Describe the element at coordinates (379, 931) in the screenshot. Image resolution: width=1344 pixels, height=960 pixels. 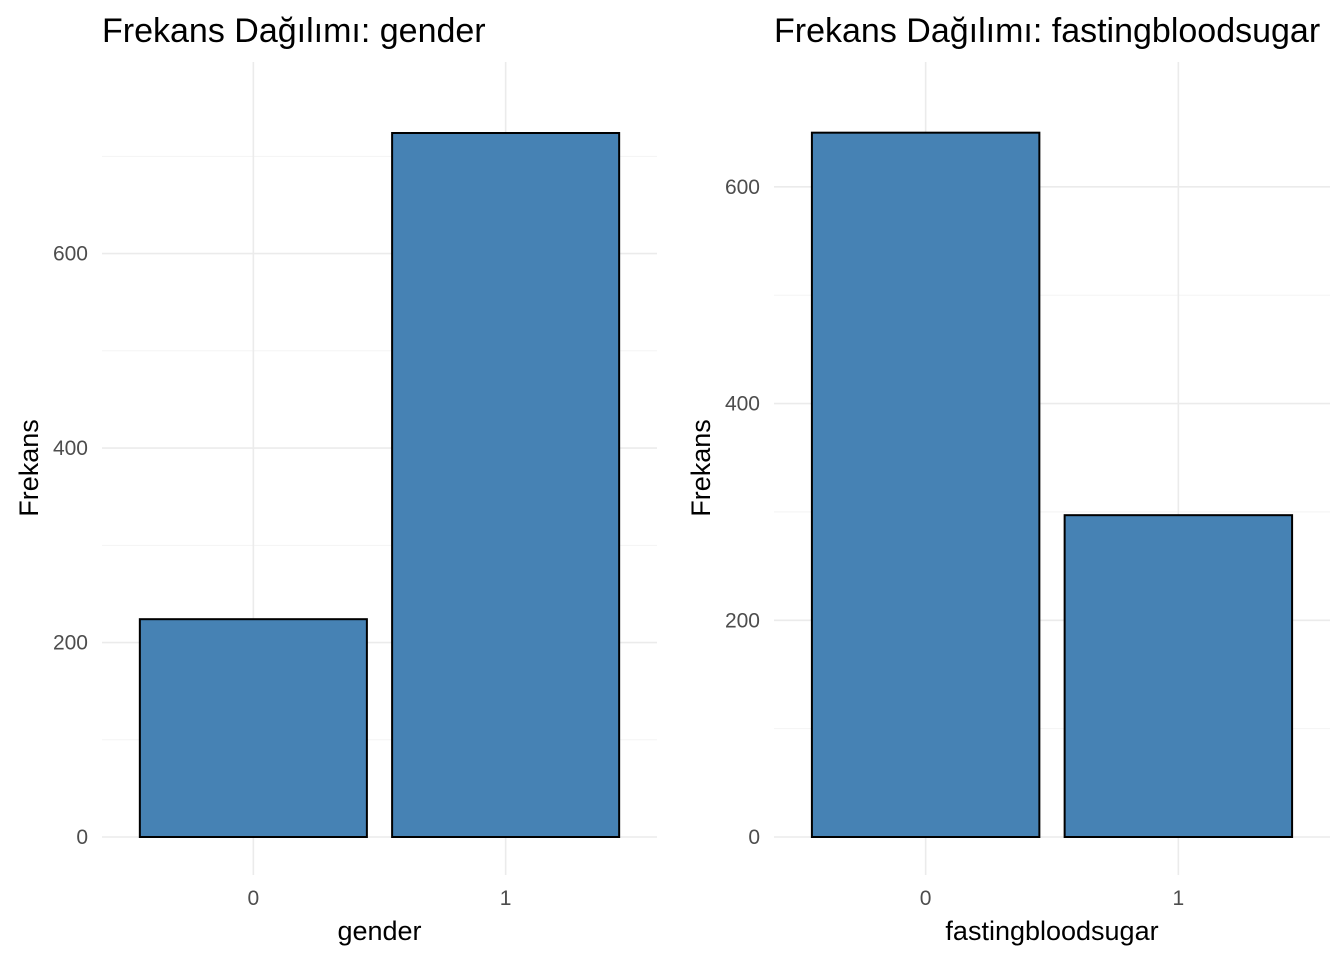
I see `x-axis-label: gender` at that location.